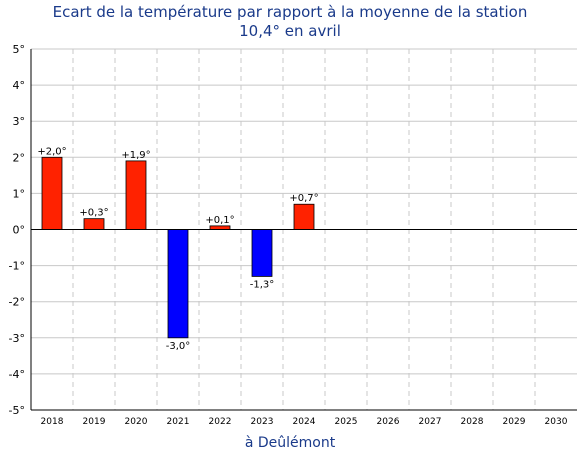 Image resolution: width=580 pixels, height=460 pixels. Describe the element at coordinates (19, 193) in the screenshot. I see `y-tick-label: 1°` at that location.